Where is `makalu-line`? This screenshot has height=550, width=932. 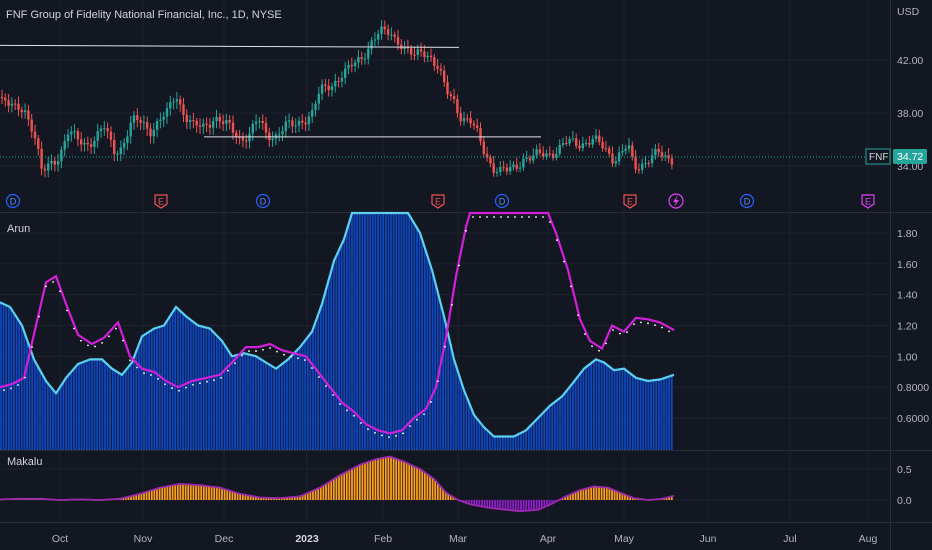
makalu-line is located at coordinates (337, 484).